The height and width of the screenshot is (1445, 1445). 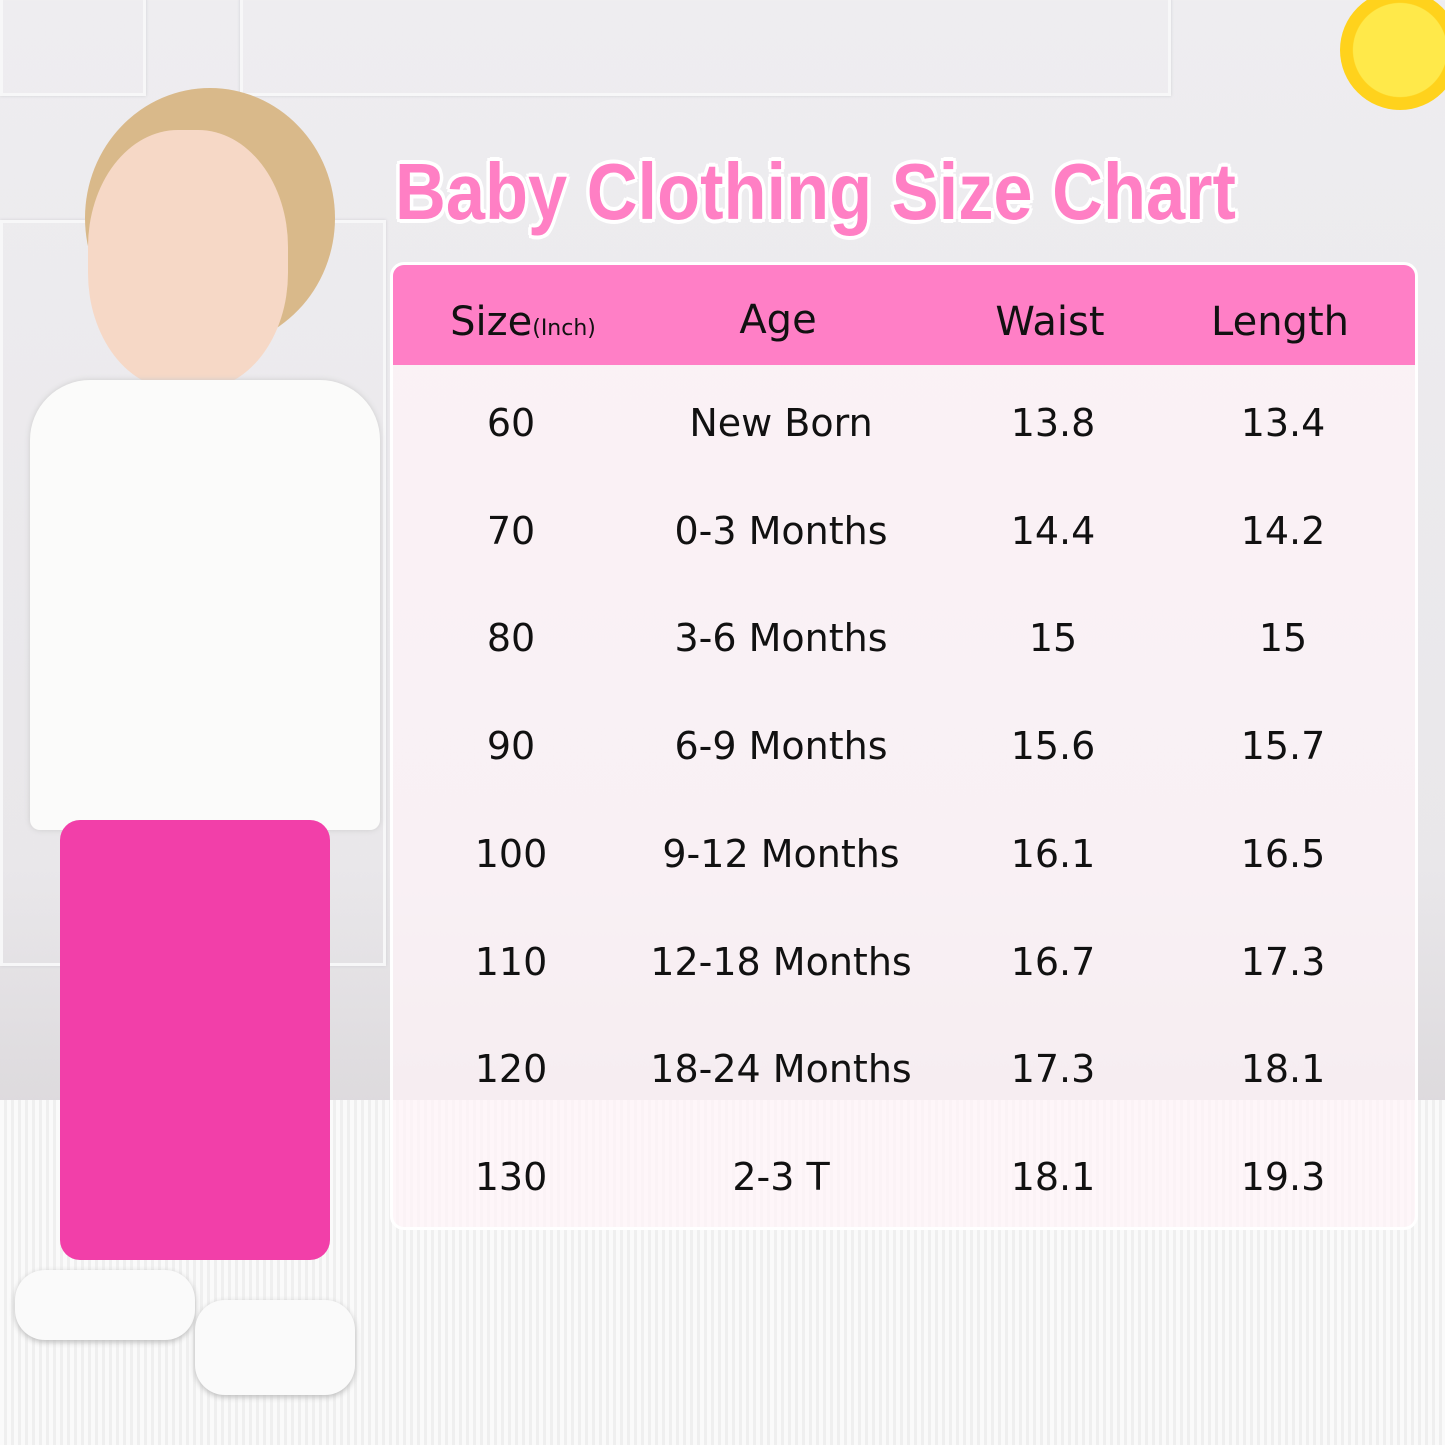 What do you see at coordinates (511, 1176) in the screenshot?
I see `cell-size: 130` at bounding box center [511, 1176].